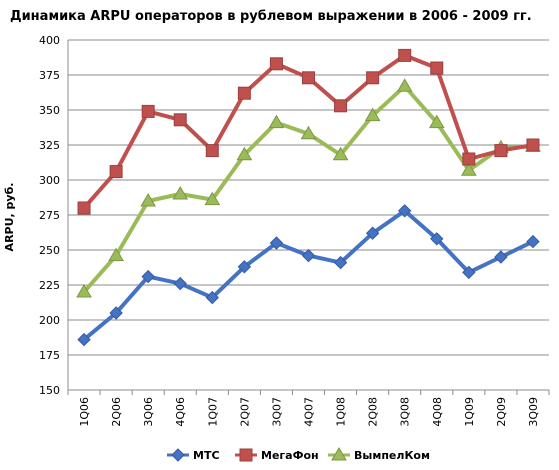  Describe the element at coordinates (9, 217) in the screenshot. I see `y-axis-label: ARPU, руб.` at that location.